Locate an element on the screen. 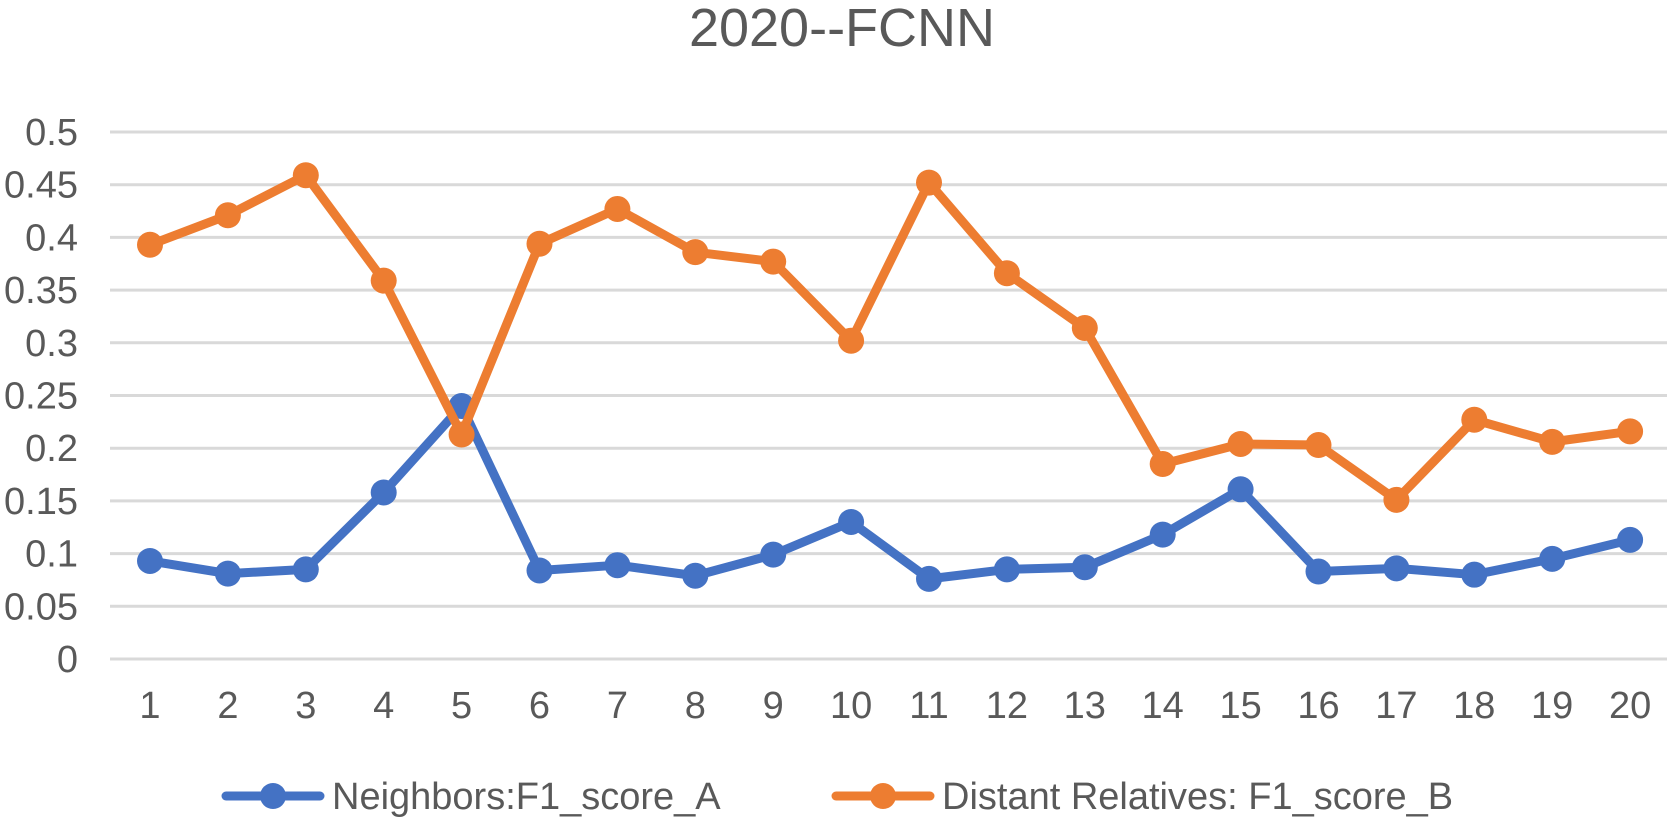 This screenshot has width=1667, height=820. legend-item: Neighbors:F1_score_A is located at coordinates (471, 797).